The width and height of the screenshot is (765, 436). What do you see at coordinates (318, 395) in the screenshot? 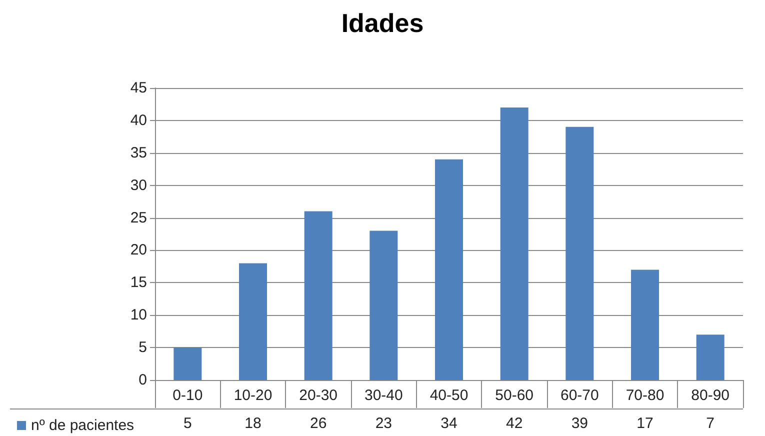
I see `x-tick-label: 20-30` at bounding box center [318, 395].